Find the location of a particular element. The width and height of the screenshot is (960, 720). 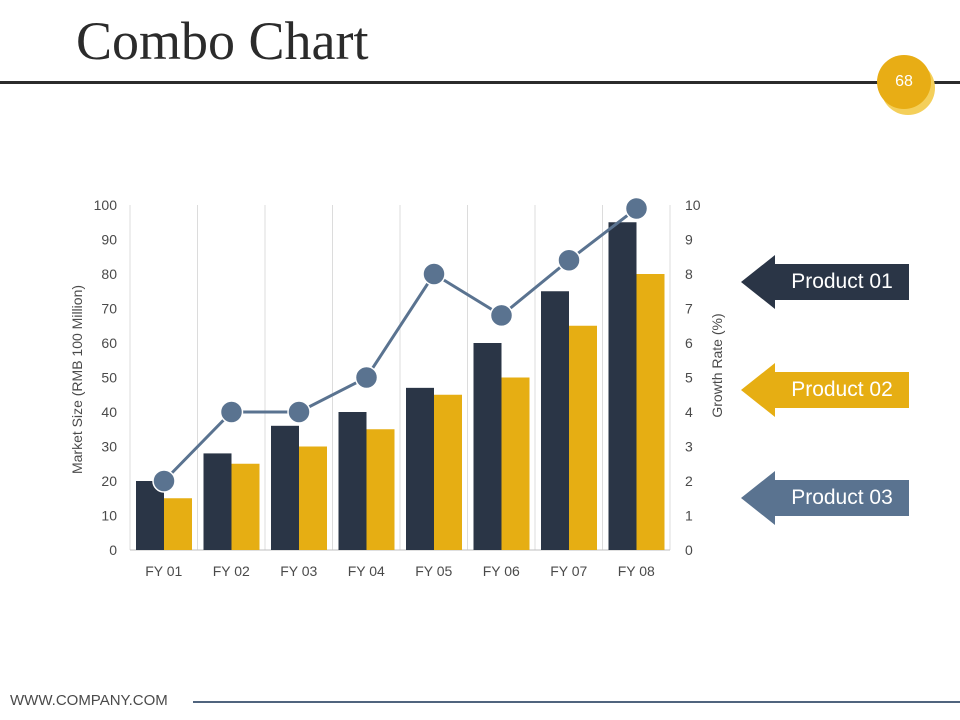

y-tick-label: 40 is located at coordinates (109, 412).